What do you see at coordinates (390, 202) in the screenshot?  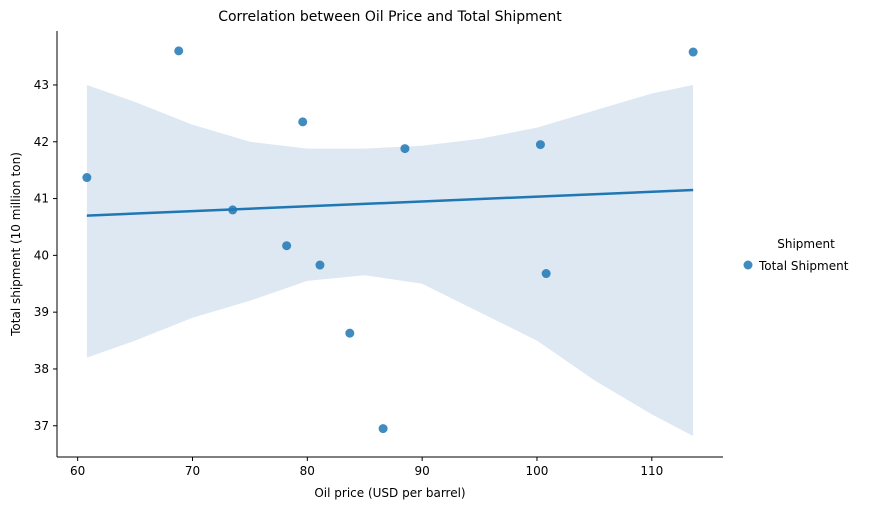 I see `regression-line` at bounding box center [390, 202].